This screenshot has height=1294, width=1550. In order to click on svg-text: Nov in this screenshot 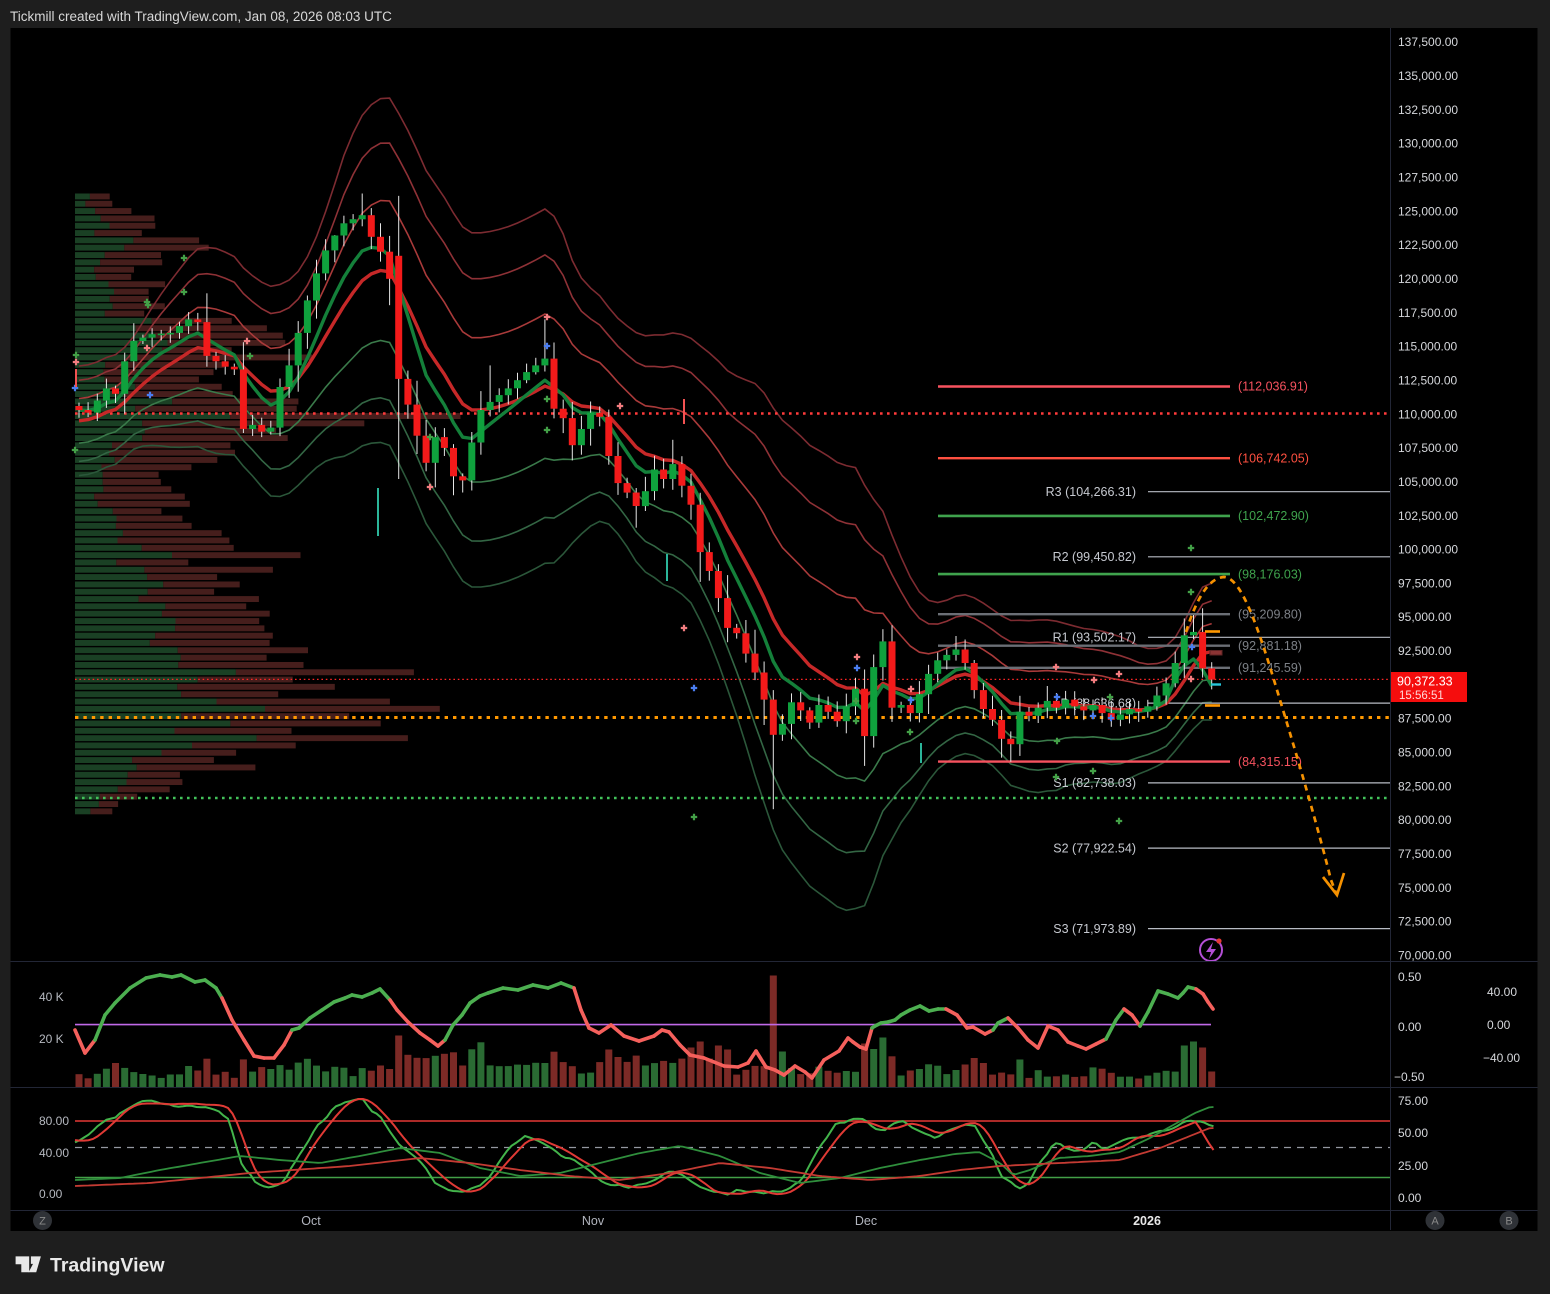, I will do `click(593, 1221)`.